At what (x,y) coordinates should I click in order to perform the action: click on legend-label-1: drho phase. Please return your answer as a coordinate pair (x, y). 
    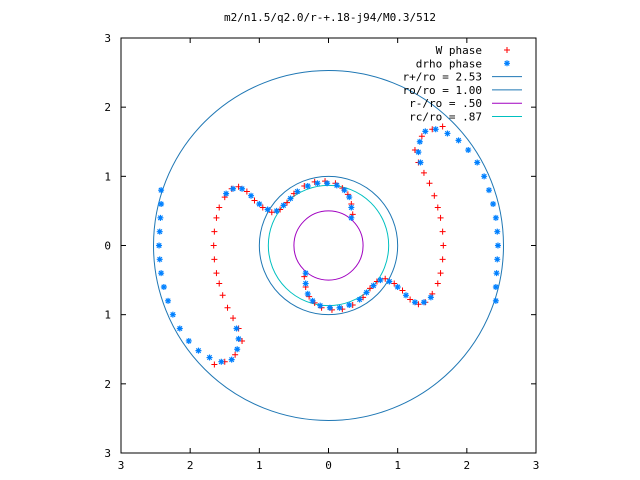
    Looking at the image, I should click on (449, 63).